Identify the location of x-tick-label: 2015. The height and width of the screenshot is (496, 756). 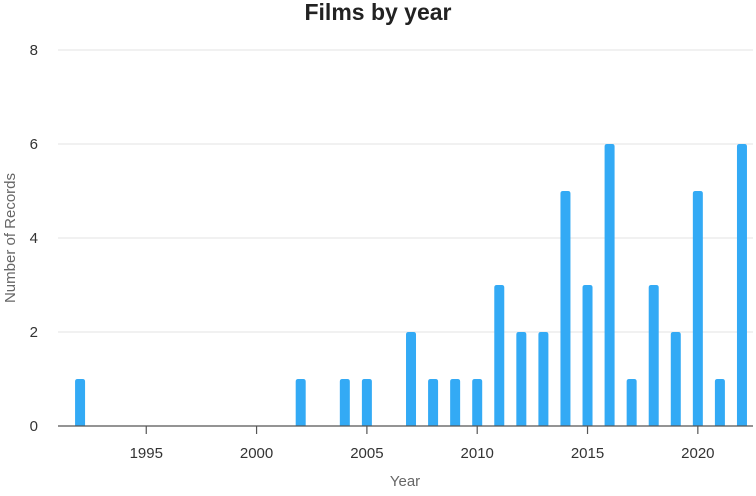
(587, 453).